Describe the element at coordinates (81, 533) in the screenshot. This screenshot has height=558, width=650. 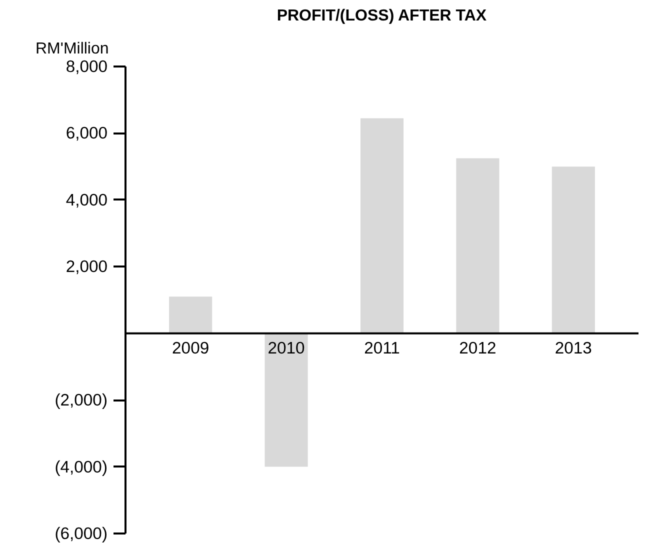
I see `y-tick-label: (6,000)` at that location.